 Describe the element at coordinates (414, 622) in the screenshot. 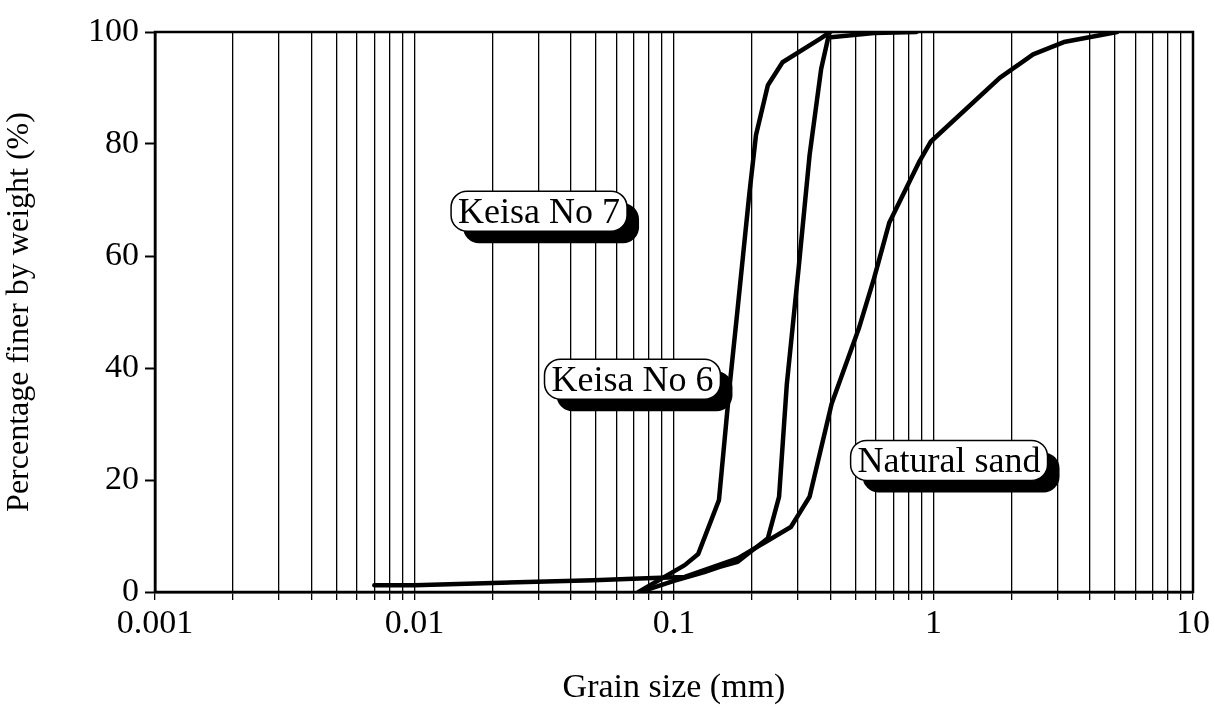

I see `x-tick-label: 0.01` at that location.